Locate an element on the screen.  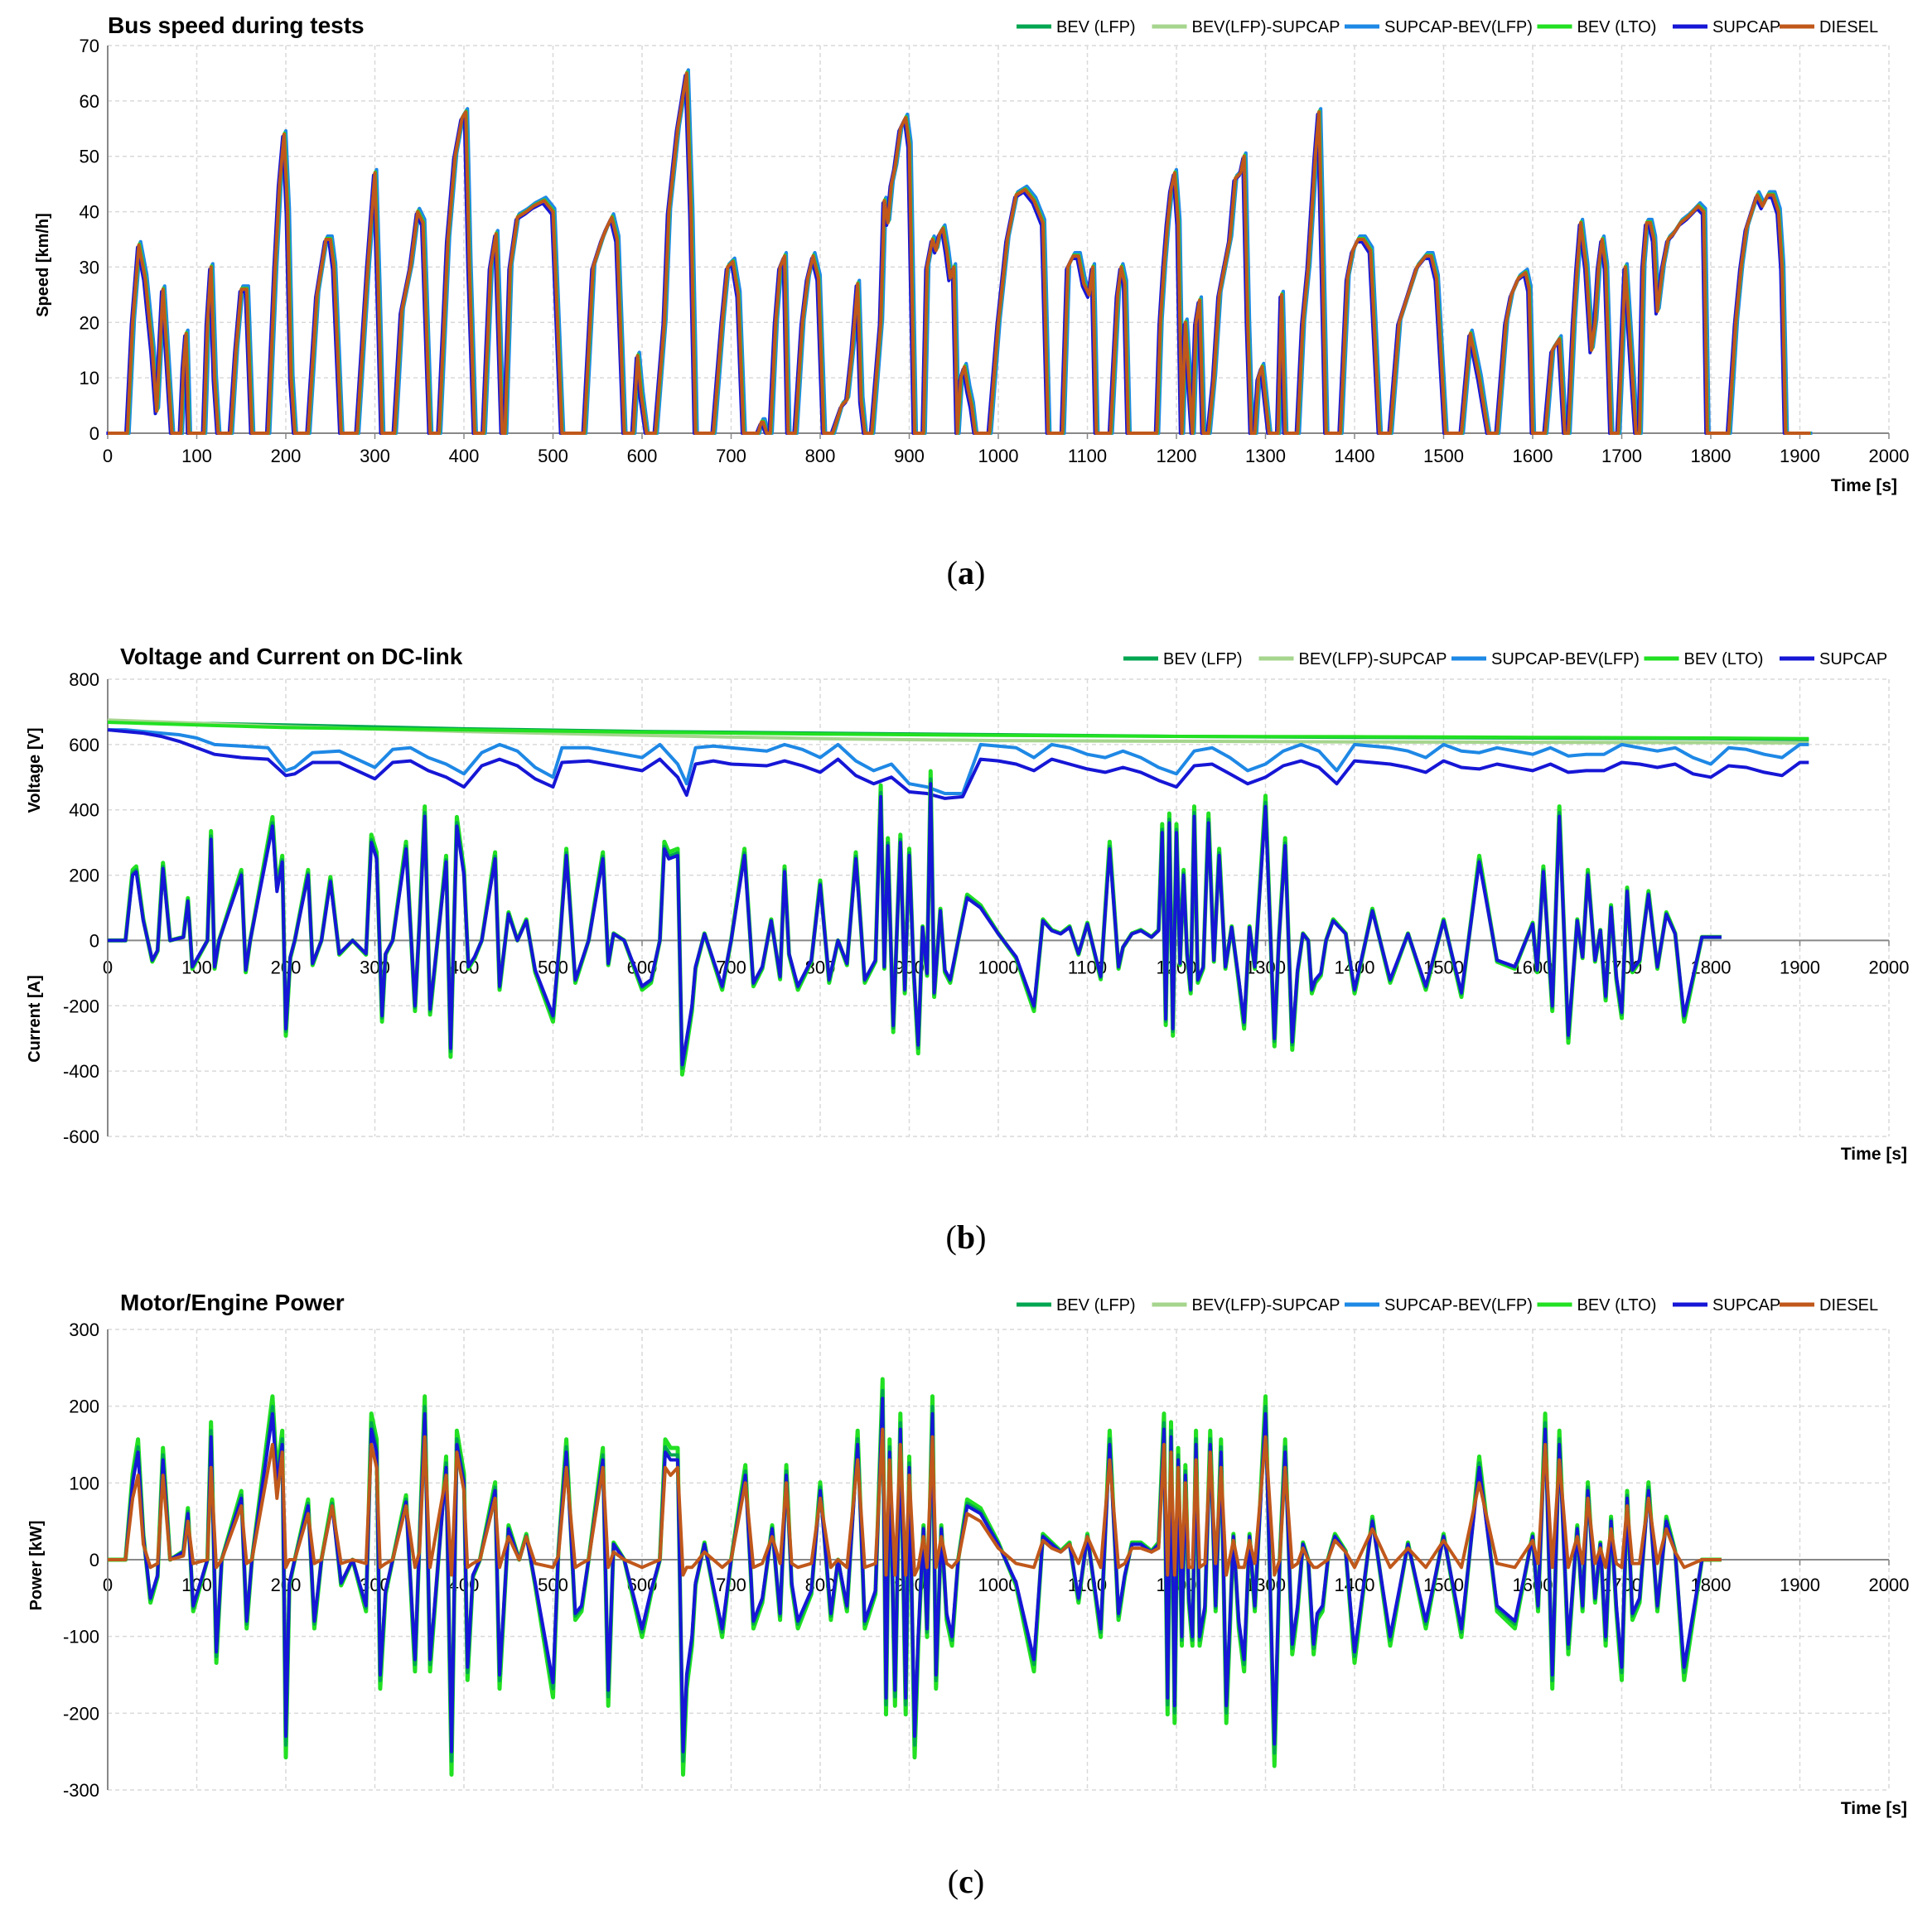
x-tick-label: 200 is located at coordinates (286, 456).